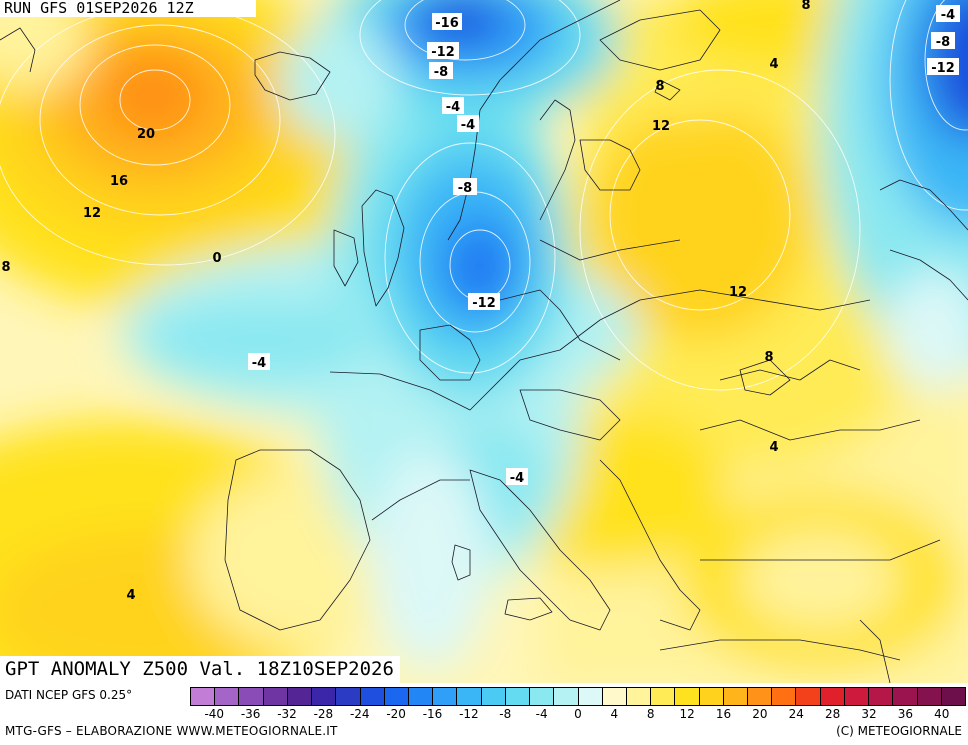  Describe the element at coordinates (69, 695) in the screenshot. I see `data-source-label: DATI NCEP GFS 0.25°` at that location.